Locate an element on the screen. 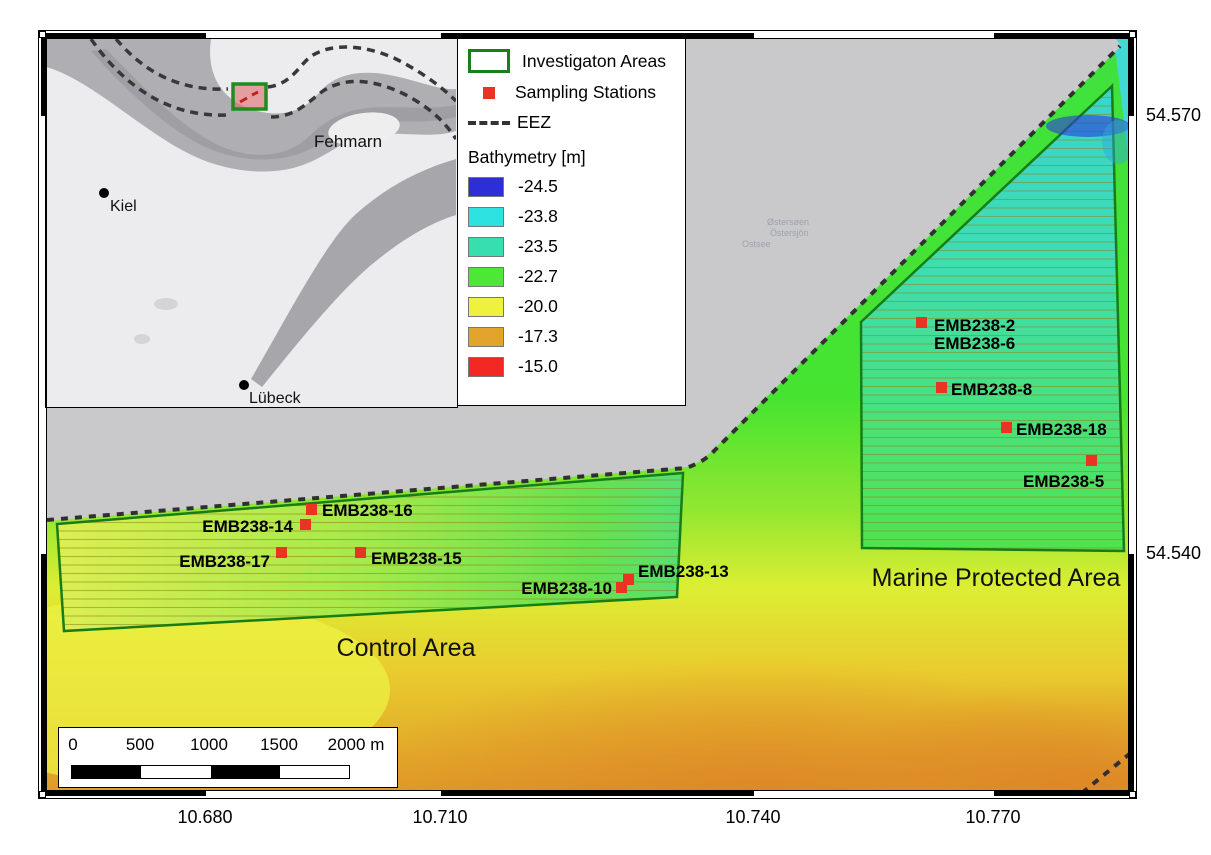 The height and width of the screenshot is (855, 1211). mpa-label: Marine Protected Area is located at coordinates (996, 578).